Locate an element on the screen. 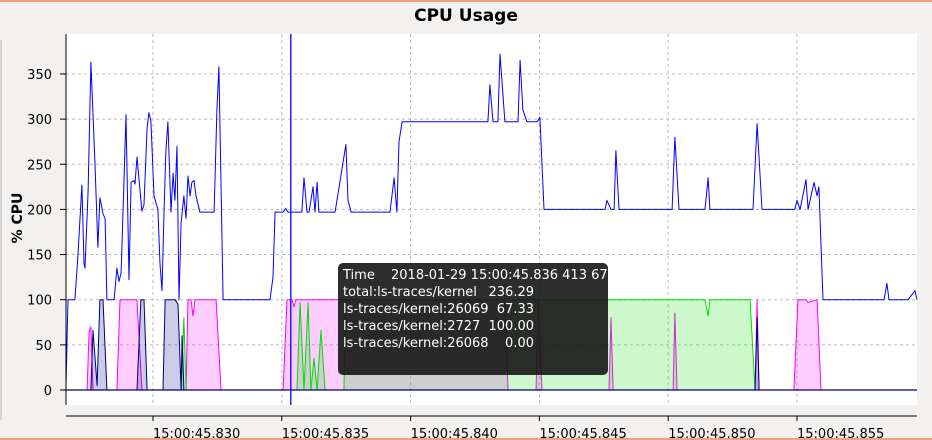 Image resolution: width=932 pixels, height=440 pixels. tooltip-row-value: 236.29 is located at coordinates (511, 292).